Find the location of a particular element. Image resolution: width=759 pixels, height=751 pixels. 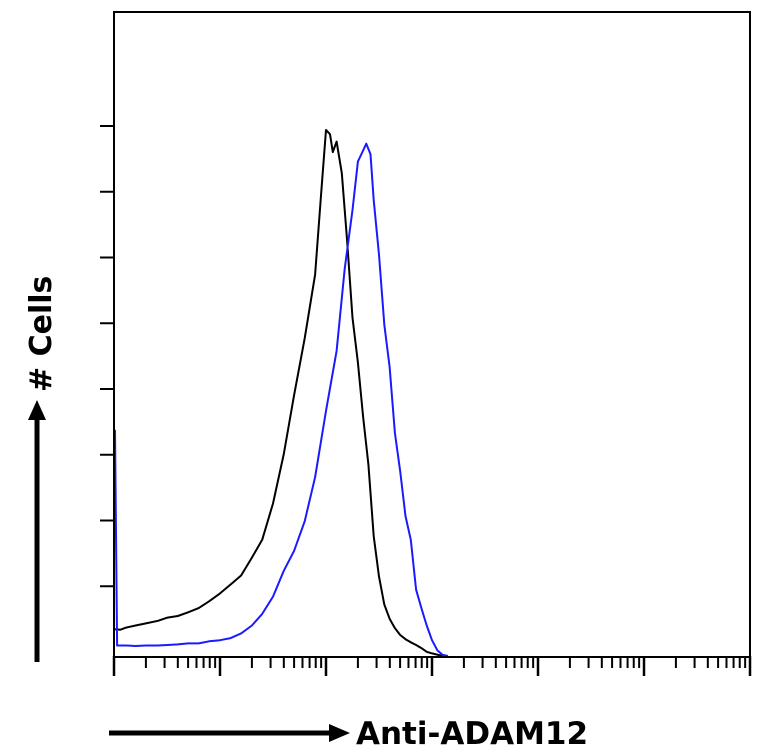

y-axis-label: # Cells is located at coordinates (41, 334).